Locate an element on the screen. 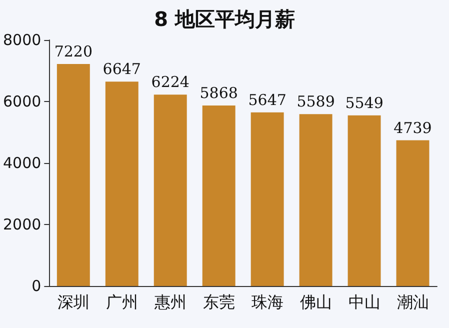 Image resolution: width=449 pixels, height=328 pixels. data-label: 5868 is located at coordinates (219, 93).